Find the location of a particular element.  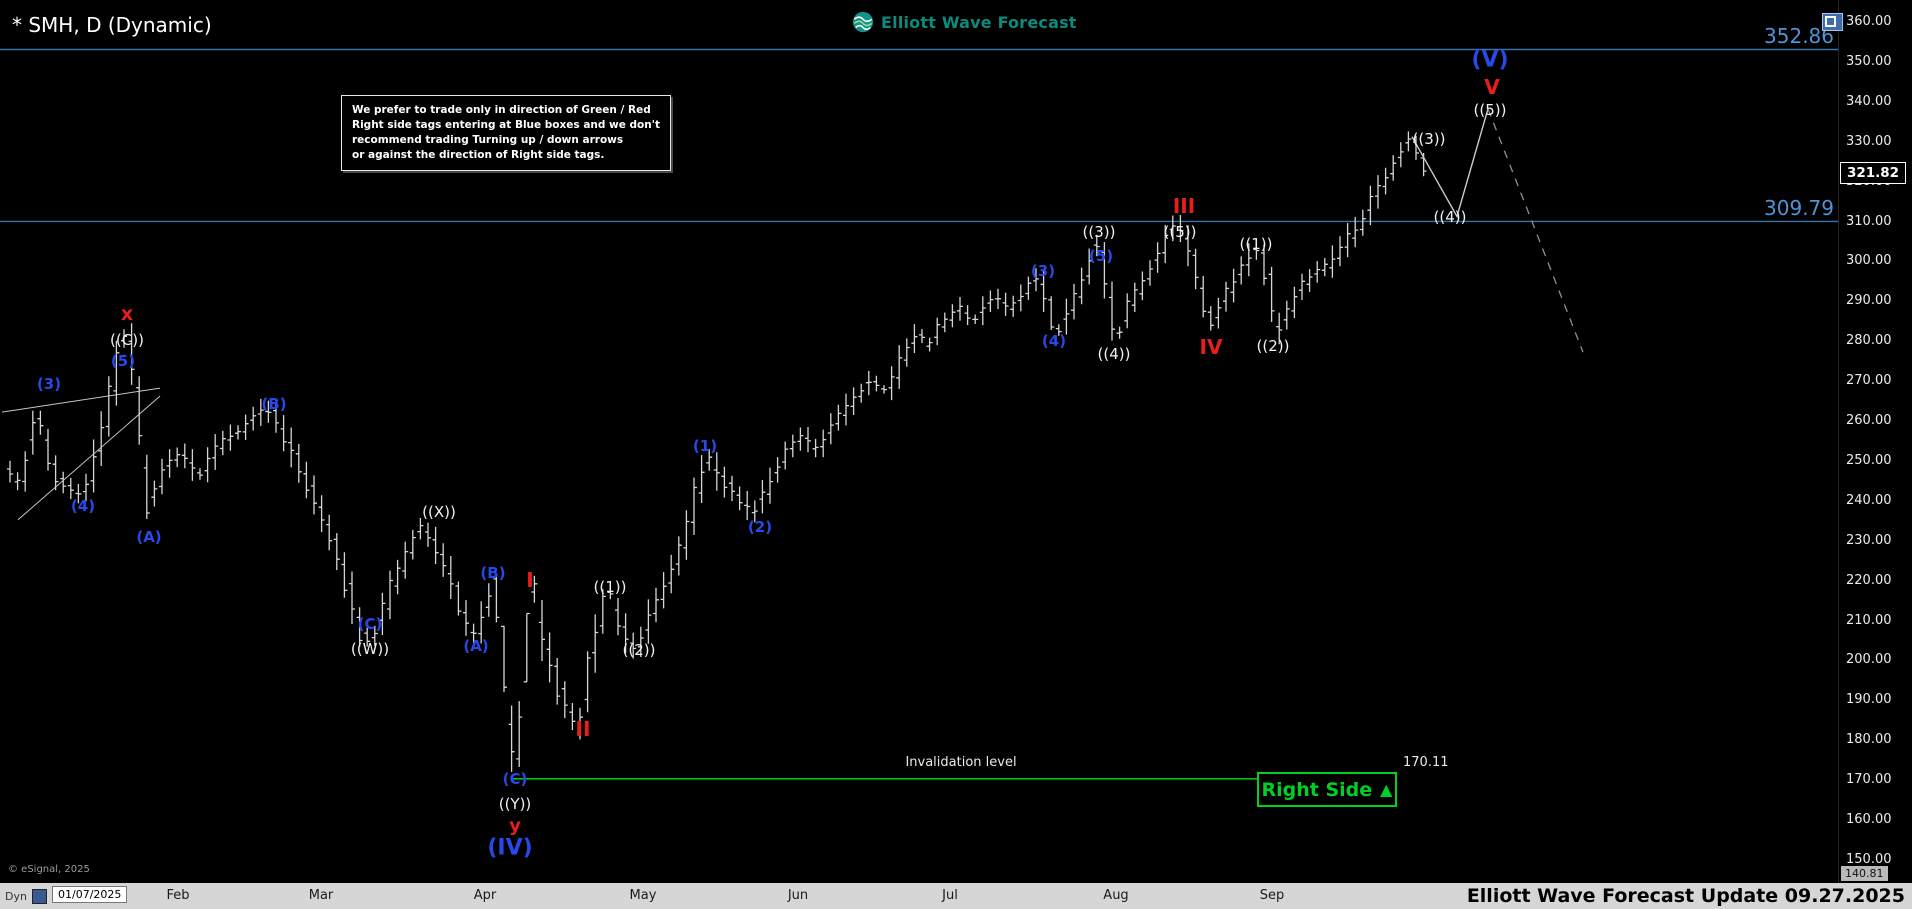

wave-label-C: ((C)) is located at coordinates (127, 340).